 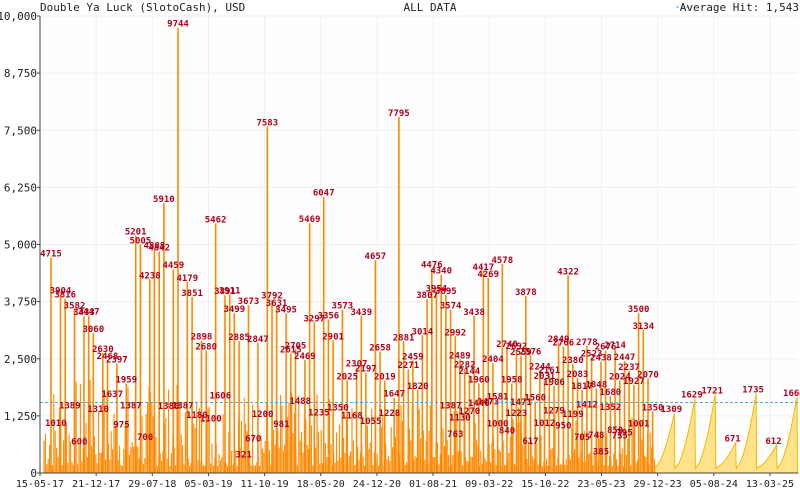 I want to click on peak-label: 7583, so click(x=267, y=124).